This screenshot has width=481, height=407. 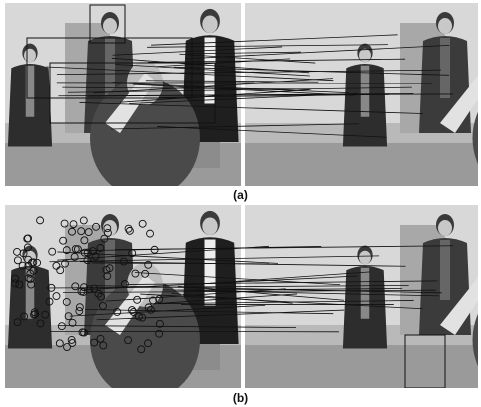 I want to click on raised-arm, so click(x=130, y=305).